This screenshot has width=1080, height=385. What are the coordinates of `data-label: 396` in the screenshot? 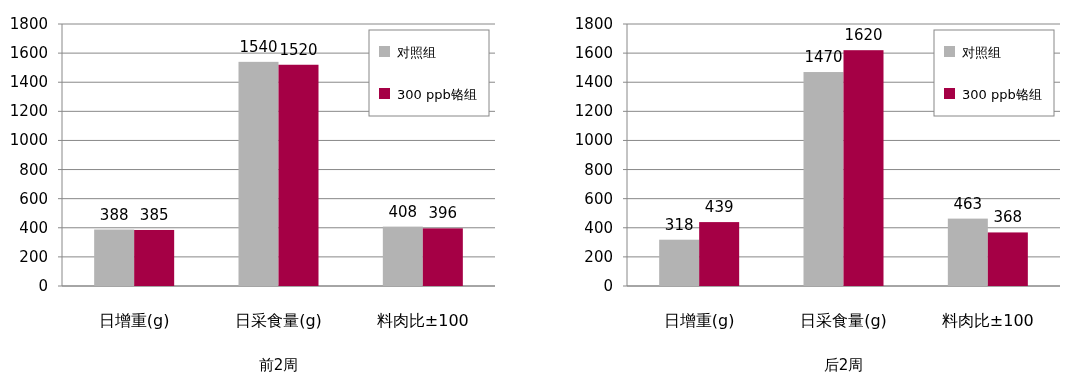 It's located at (443, 213).